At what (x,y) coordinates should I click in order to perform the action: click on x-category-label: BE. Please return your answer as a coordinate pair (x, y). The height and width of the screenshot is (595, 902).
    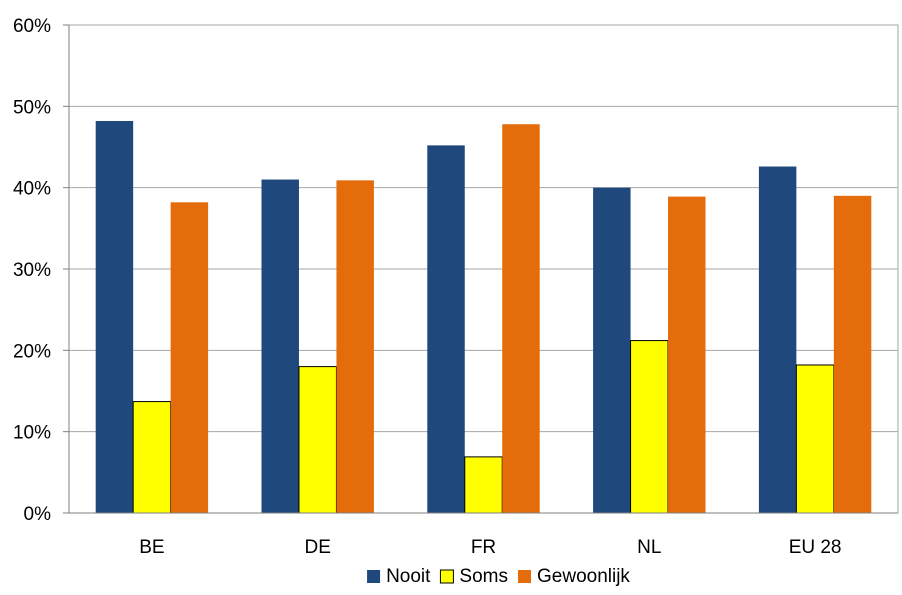
    Looking at the image, I should click on (151, 547).